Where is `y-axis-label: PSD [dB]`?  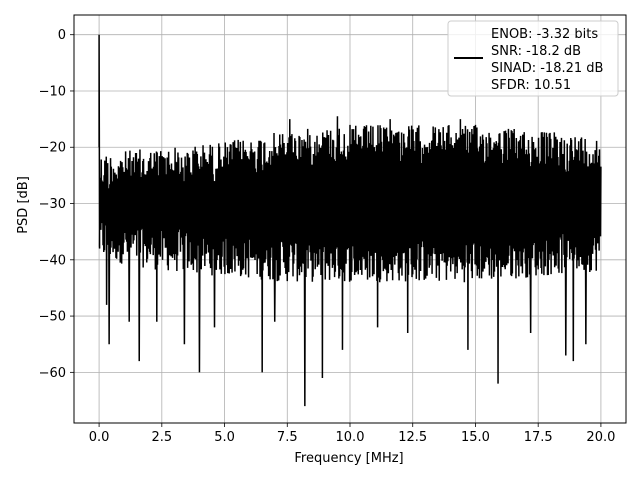 y-axis-label: PSD [dB] is located at coordinates (23, 205).